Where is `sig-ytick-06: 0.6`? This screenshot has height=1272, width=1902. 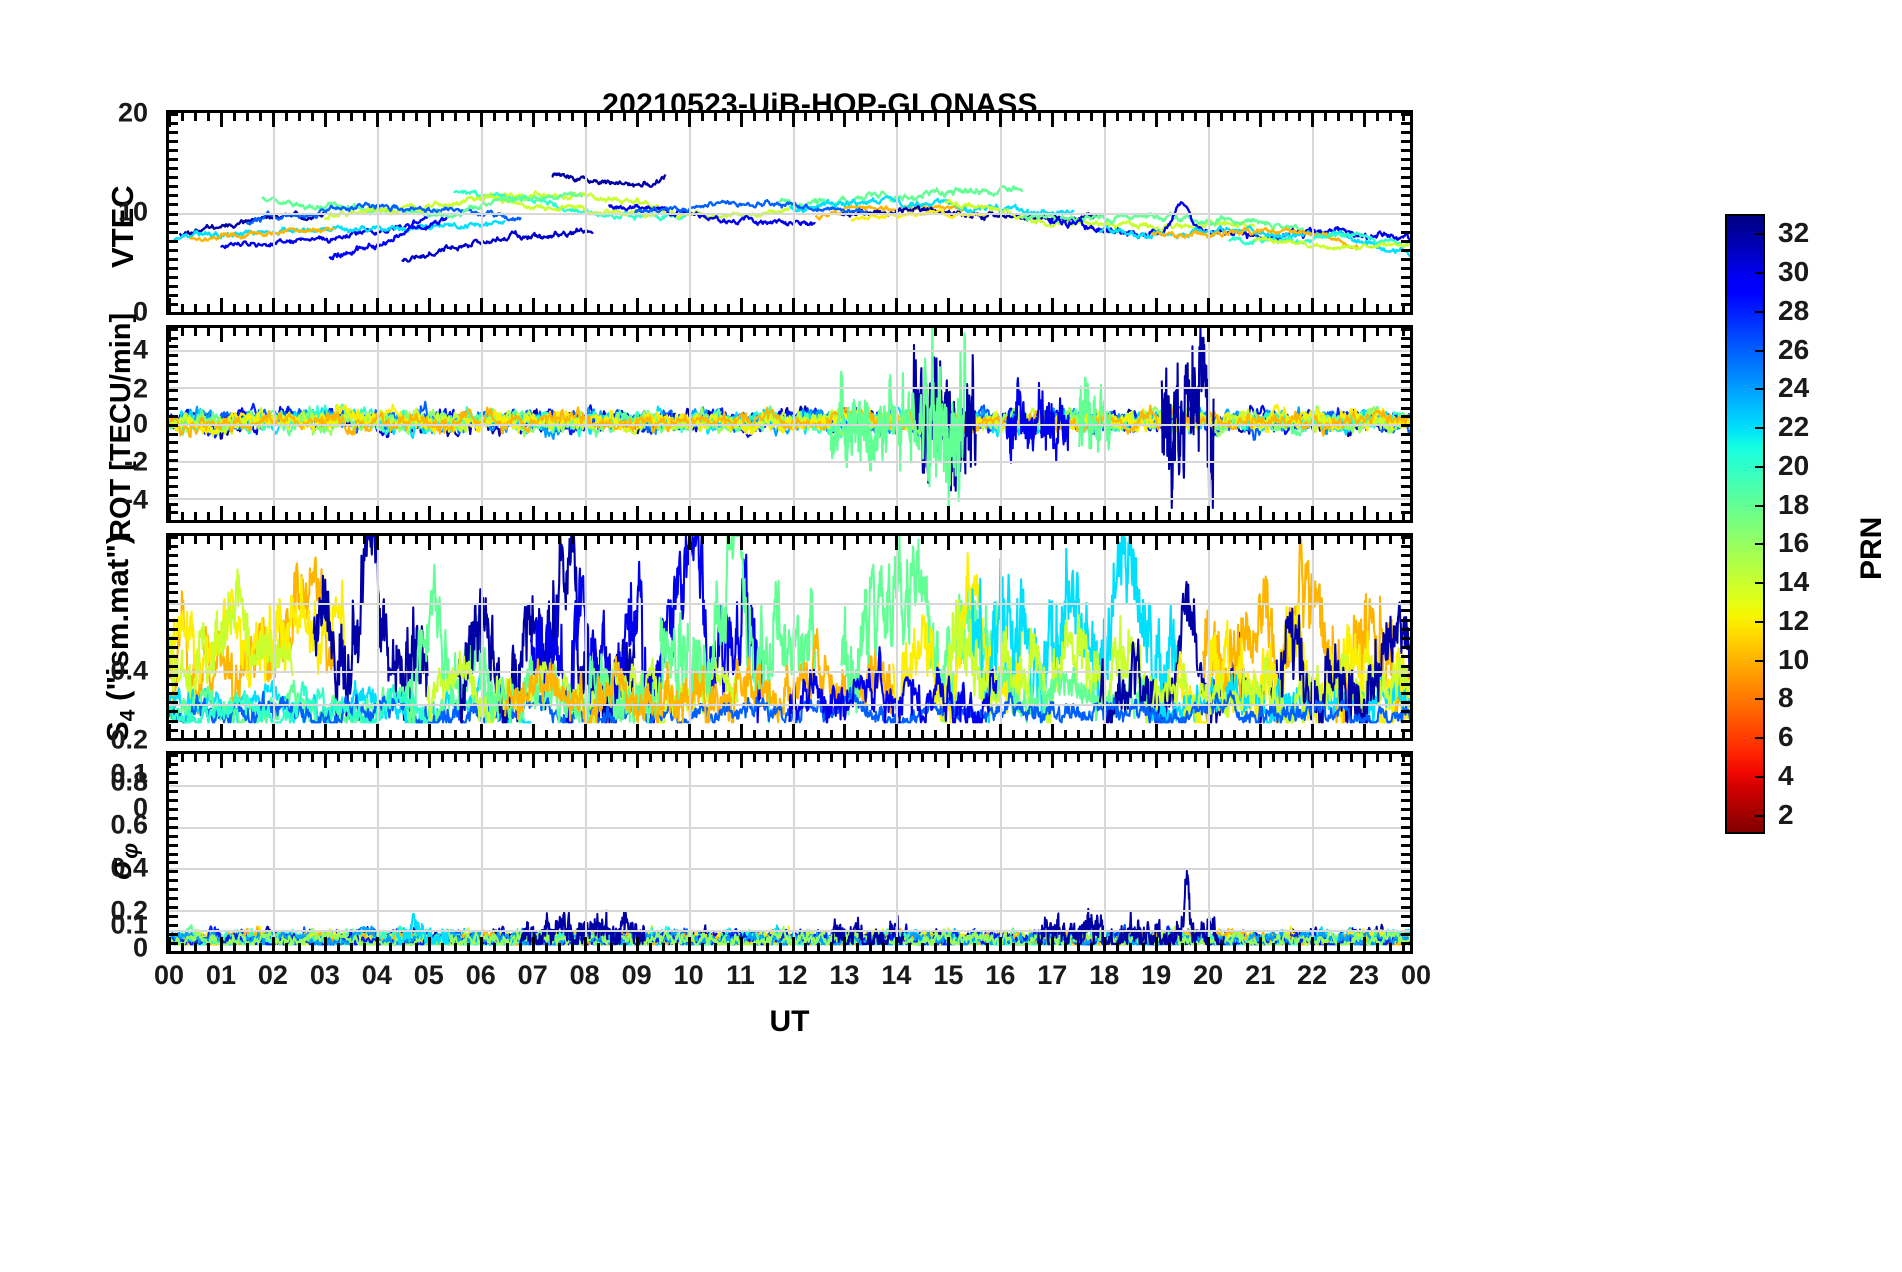
sig-ytick-06: 0.6 is located at coordinates (129, 824).